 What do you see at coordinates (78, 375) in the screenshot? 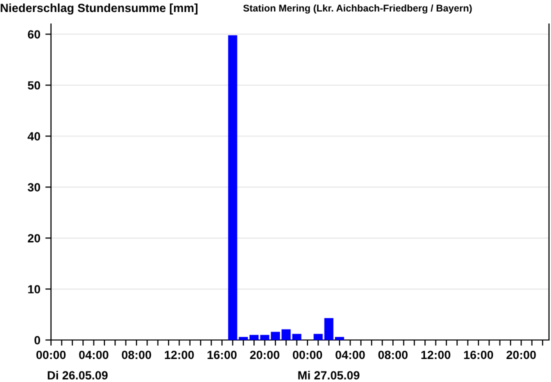
I see `text: Di 26.05.09` at bounding box center [78, 375].